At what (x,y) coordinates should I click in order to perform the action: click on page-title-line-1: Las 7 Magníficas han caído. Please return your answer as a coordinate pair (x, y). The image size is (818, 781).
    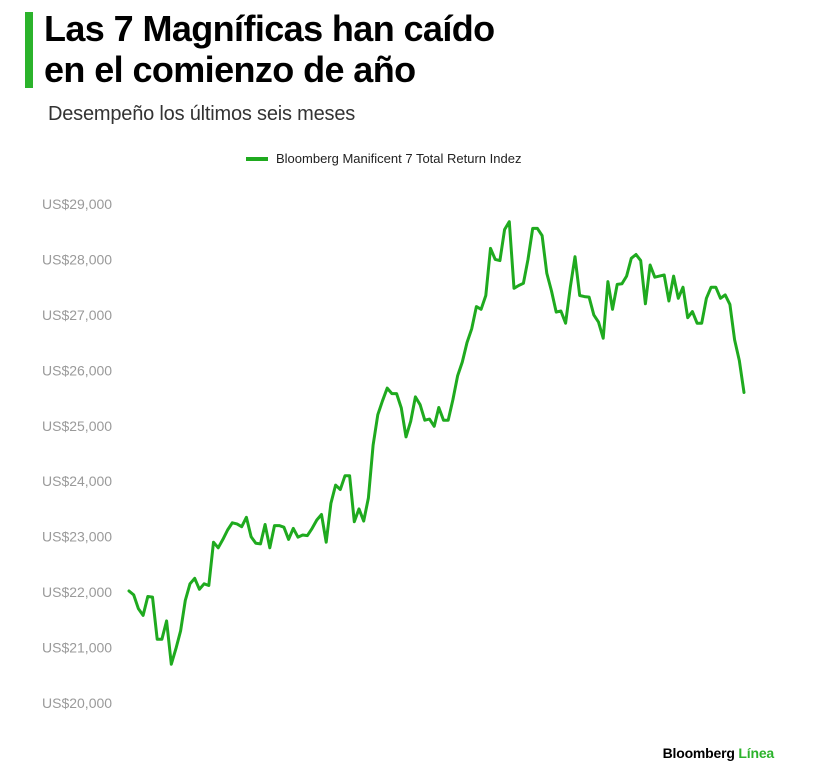
    Looking at the image, I should click on (269, 28).